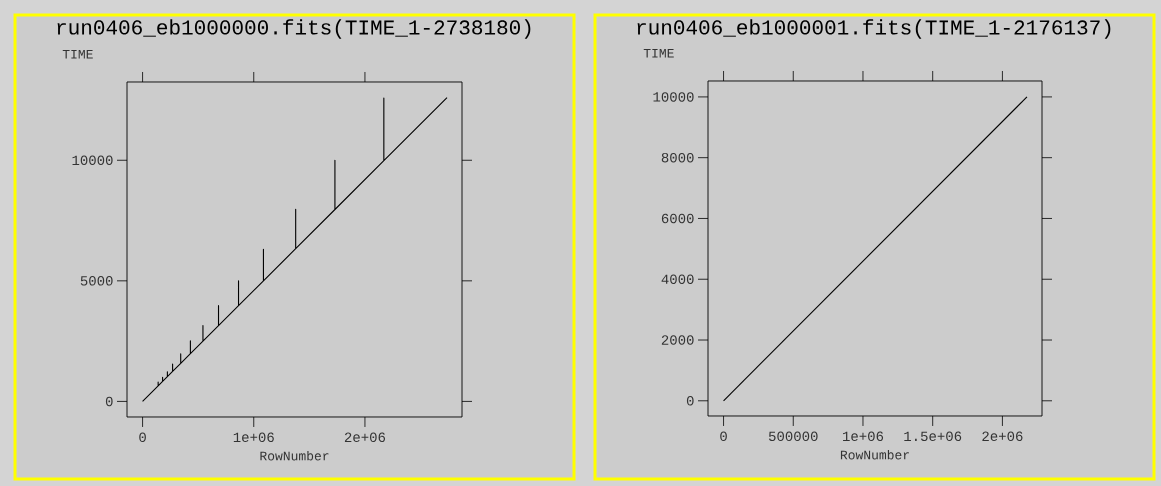 The width and height of the screenshot is (1161, 486). I want to click on y-tick-label: 2000, so click(677, 340).